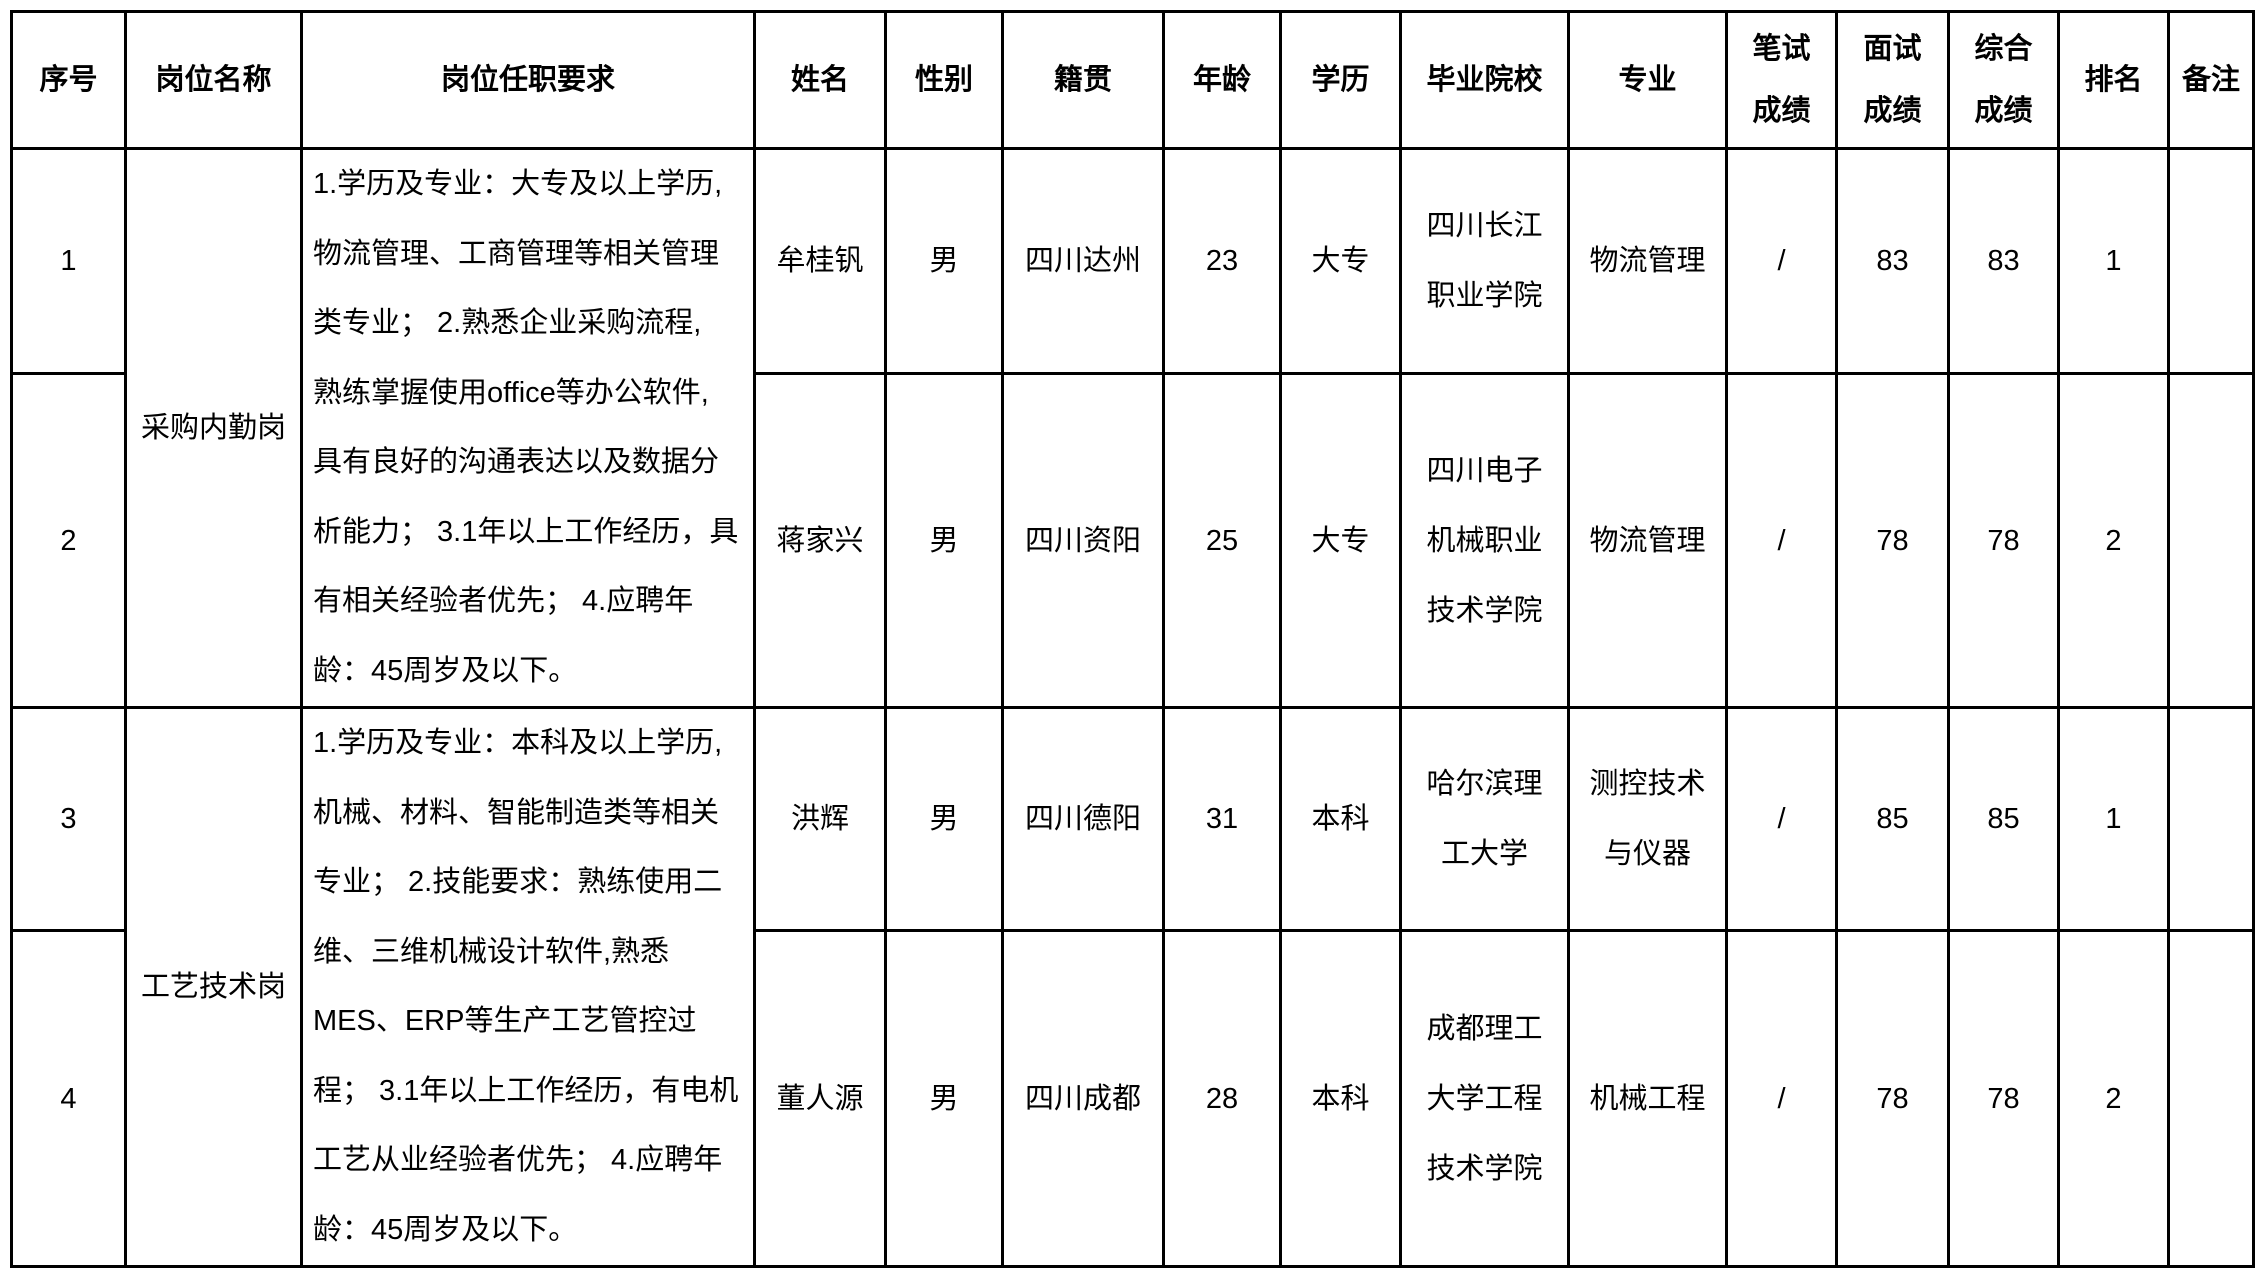 The image size is (2259, 1268). I want to click on cell-name: 董人源, so click(820, 1098).